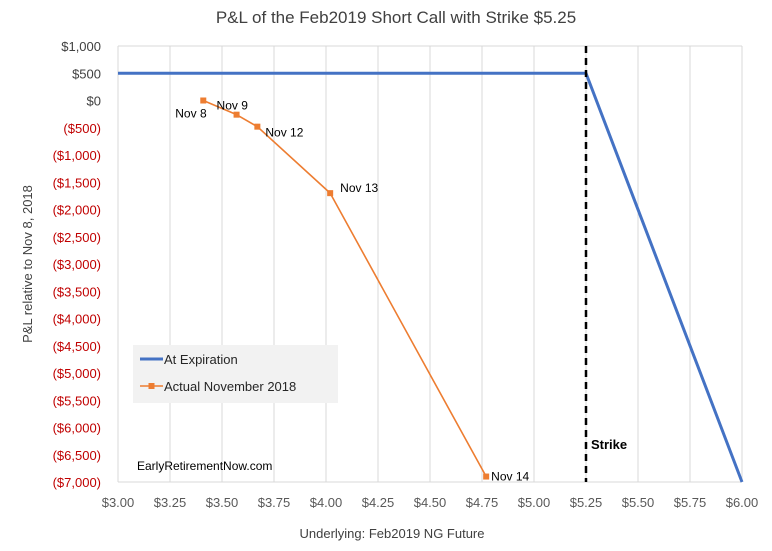  Describe the element at coordinates (204, 466) in the screenshot. I see `watermark-text: EarlyRetirementNow.com` at that location.